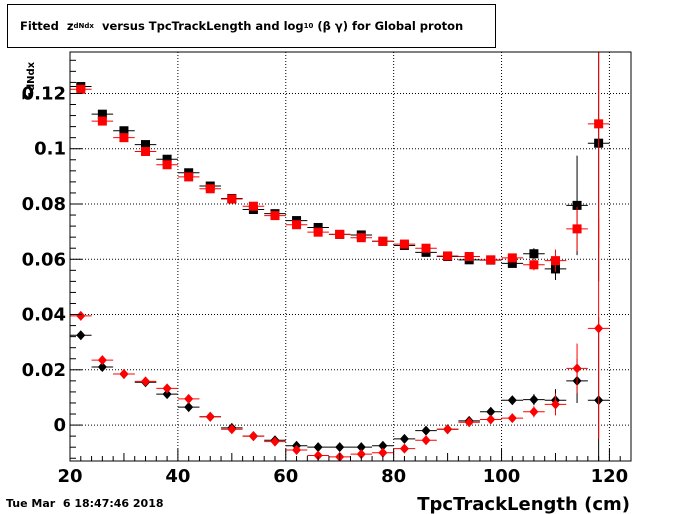  I want to click on y-tick-label: 0.04, so click(44, 315).